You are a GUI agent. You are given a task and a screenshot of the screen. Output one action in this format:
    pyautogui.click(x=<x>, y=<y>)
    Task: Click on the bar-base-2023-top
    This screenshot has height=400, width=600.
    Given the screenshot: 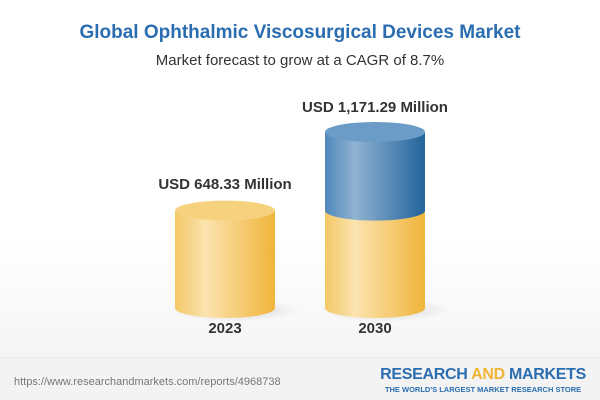 What is the action you would take?
    pyautogui.click(x=225, y=210)
    